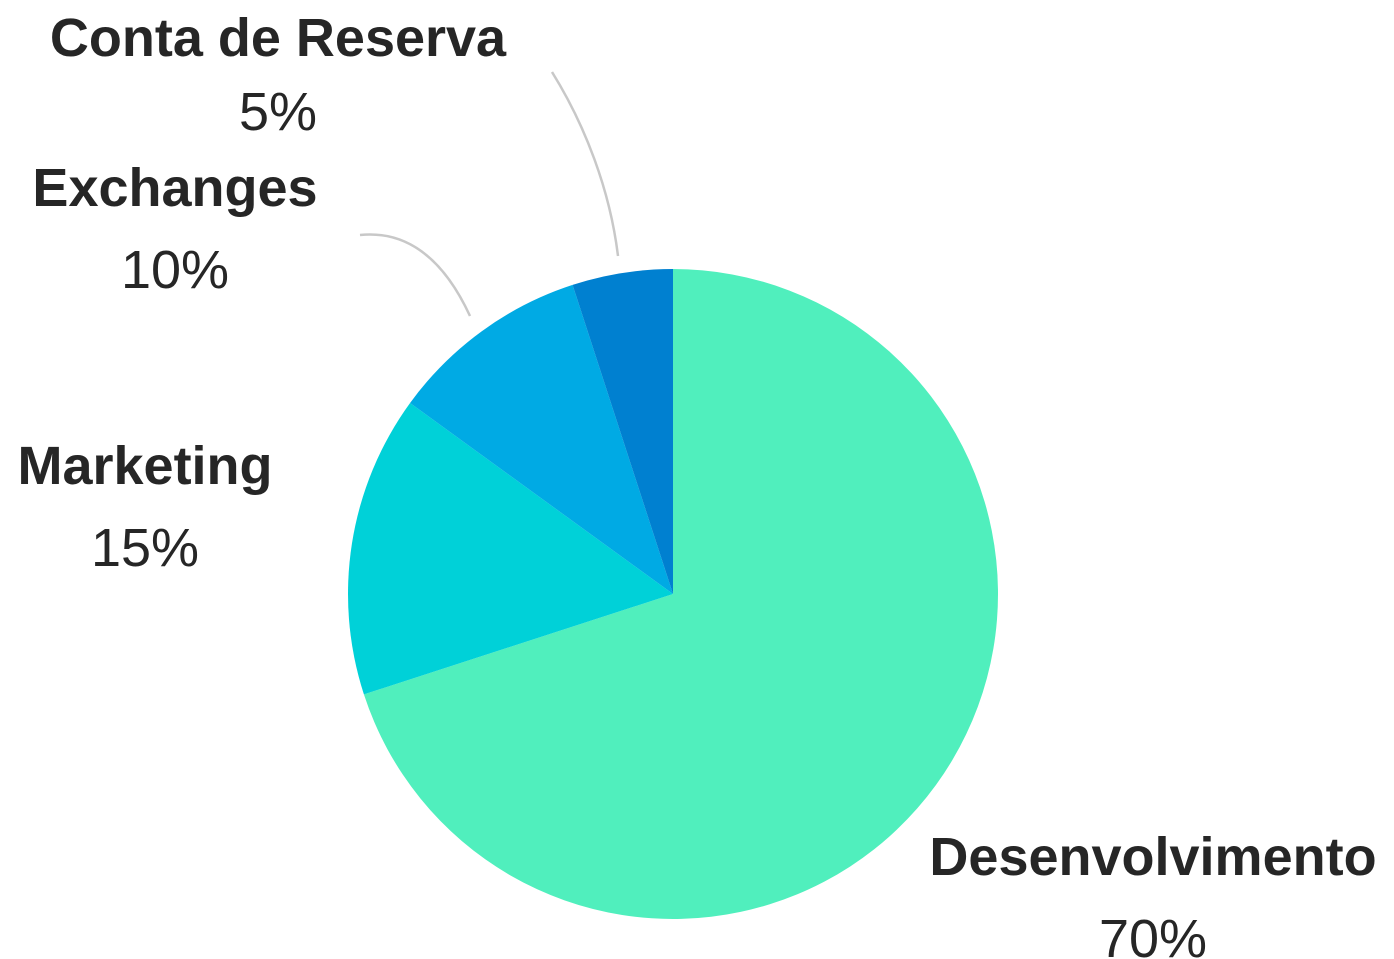  What do you see at coordinates (1152, 857) in the screenshot?
I see `slice-label-desenvolvimento: Desenvolvimento` at bounding box center [1152, 857].